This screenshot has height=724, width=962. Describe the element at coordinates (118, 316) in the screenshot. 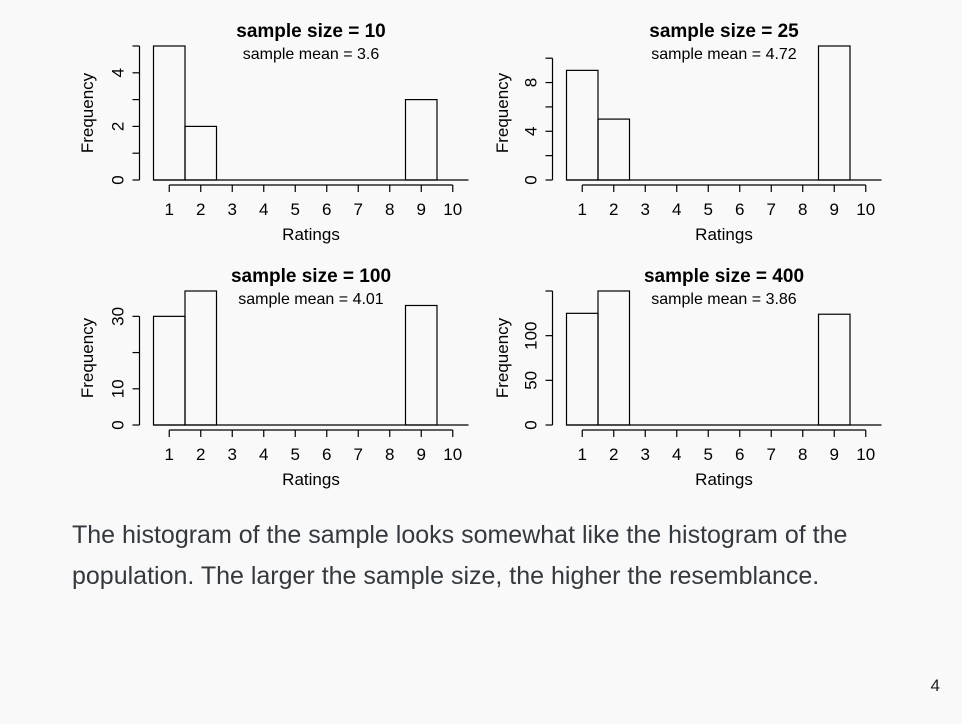

I see `y-tick-label: 30` at that location.